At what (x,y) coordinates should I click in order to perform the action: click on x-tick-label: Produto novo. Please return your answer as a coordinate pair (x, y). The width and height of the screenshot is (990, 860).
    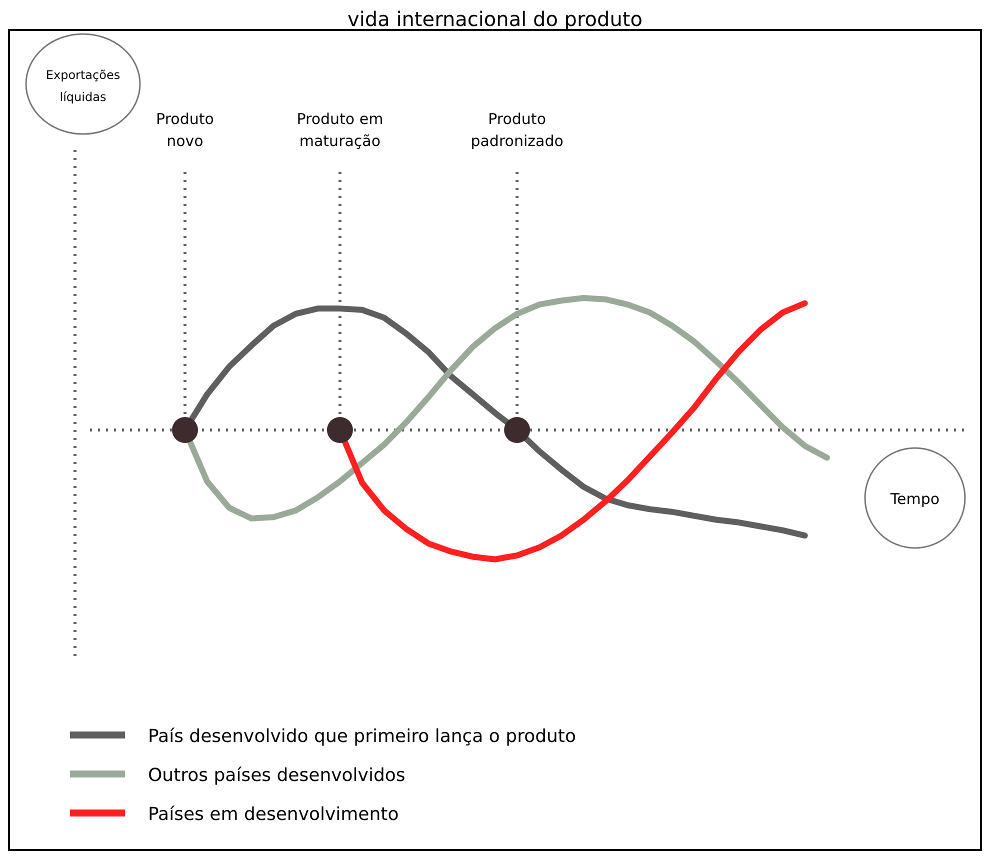
    Looking at the image, I should click on (185, 130).